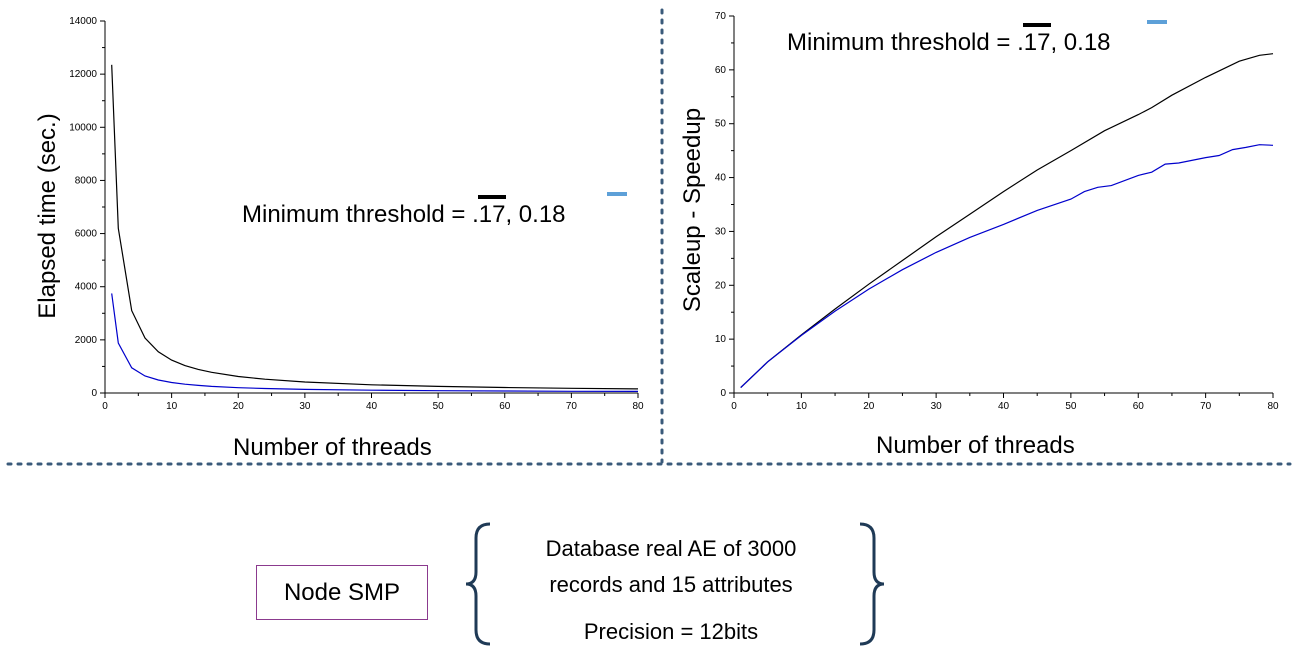  I want to click on right-x-tick-label: 10, so click(802, 406).